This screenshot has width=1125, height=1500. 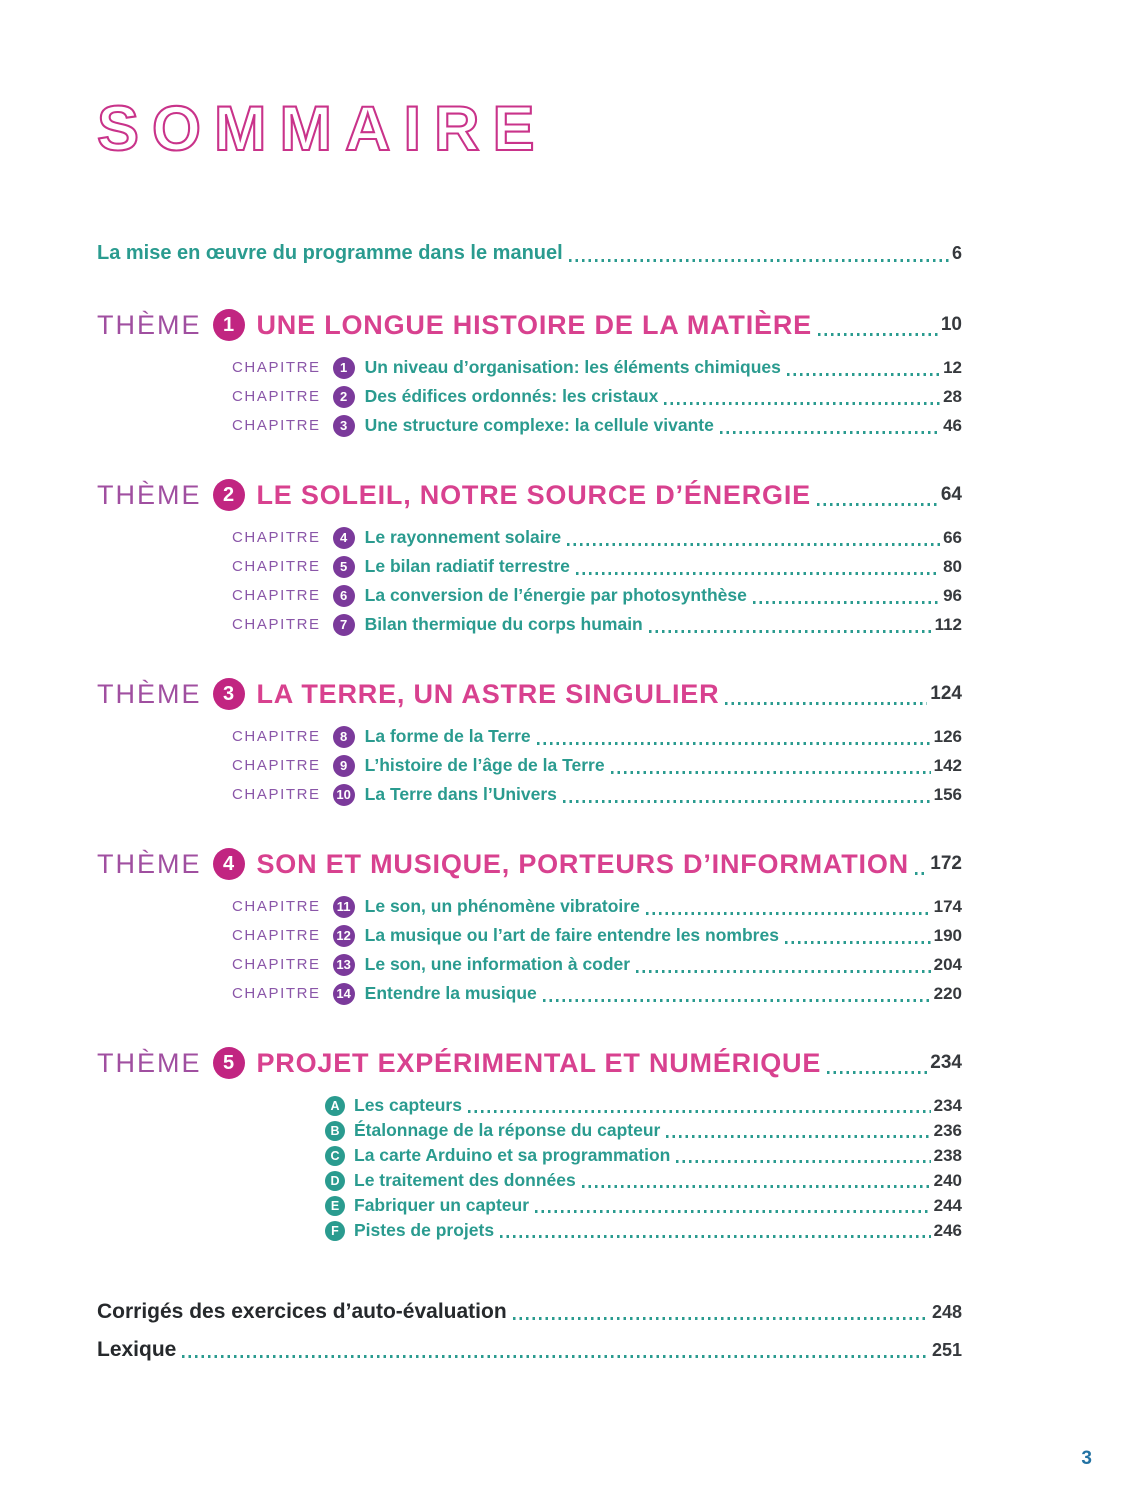 I want to click on toc-chapter-14: CHAPITRE 14 Entendre la musique 220, so click(x=597, y=993).